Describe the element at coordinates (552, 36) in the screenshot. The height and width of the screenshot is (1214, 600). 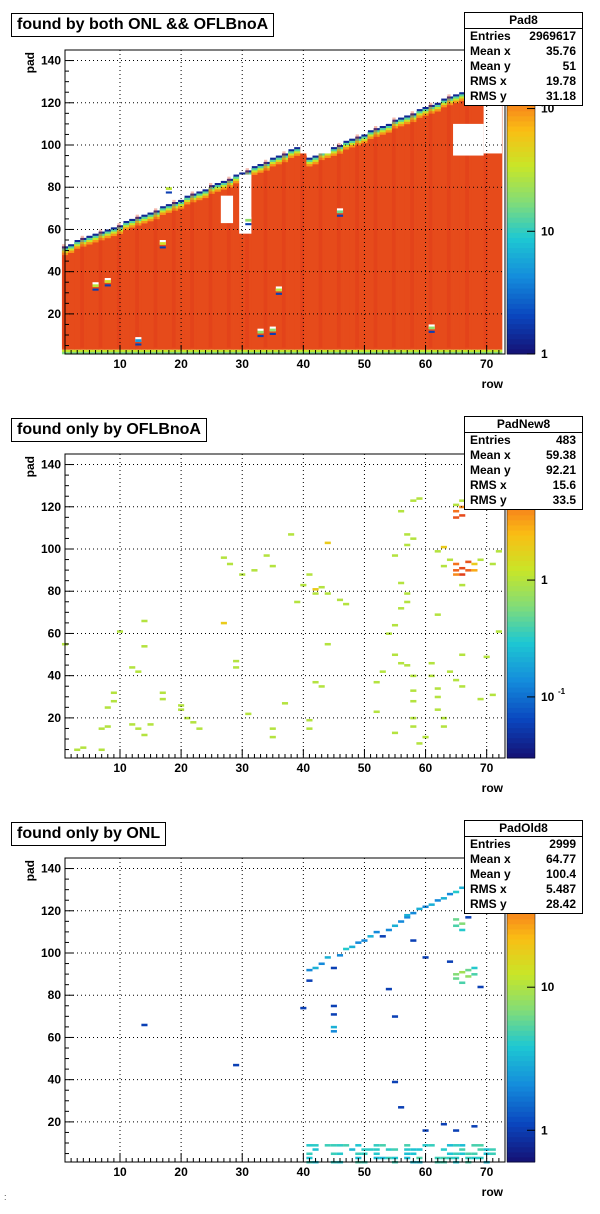
I see `stats-value: 2969617` at that location.